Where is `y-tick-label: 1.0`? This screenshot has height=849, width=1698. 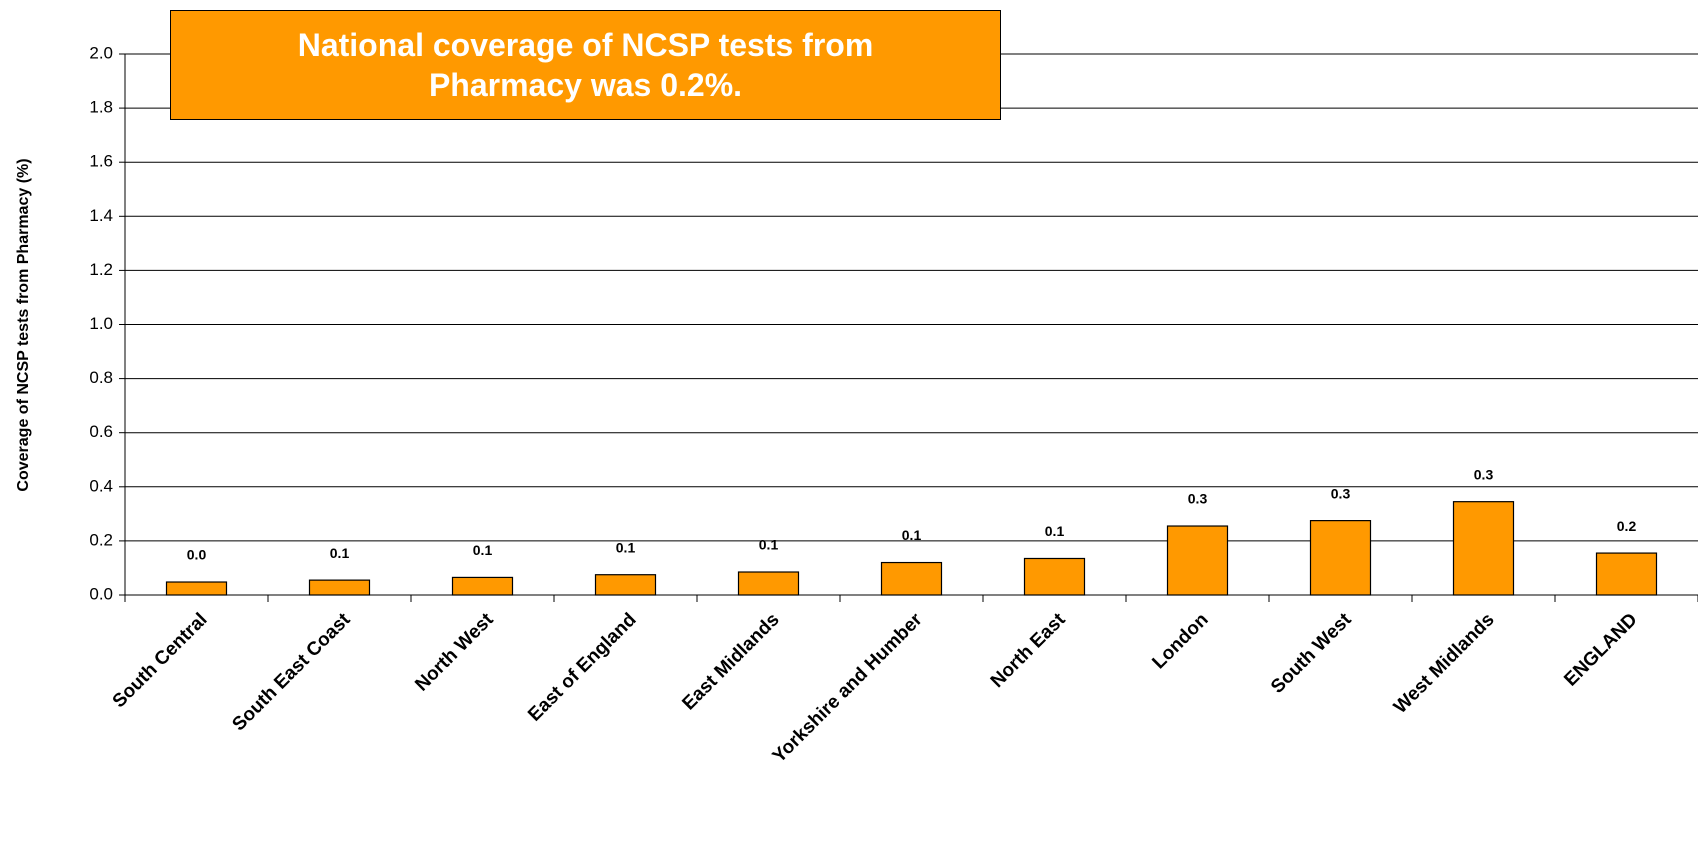 y-tick-label: 1.0 is located at coordinates (101, 323).